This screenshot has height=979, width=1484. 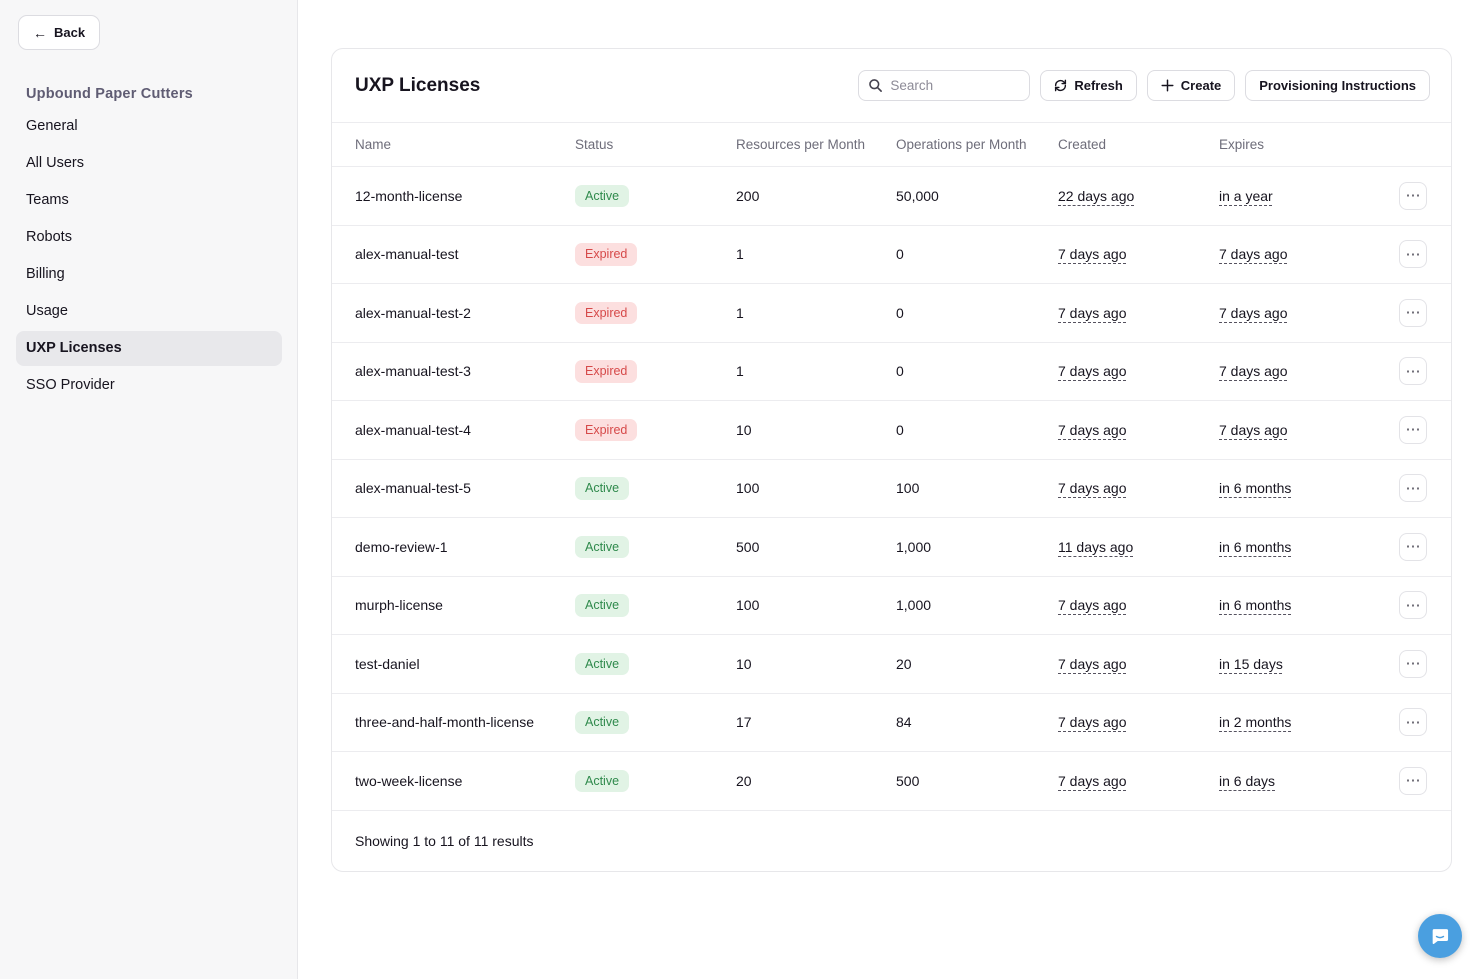 I want to click on sidebar-item-robots: Robots, so click(x=49, y=237).